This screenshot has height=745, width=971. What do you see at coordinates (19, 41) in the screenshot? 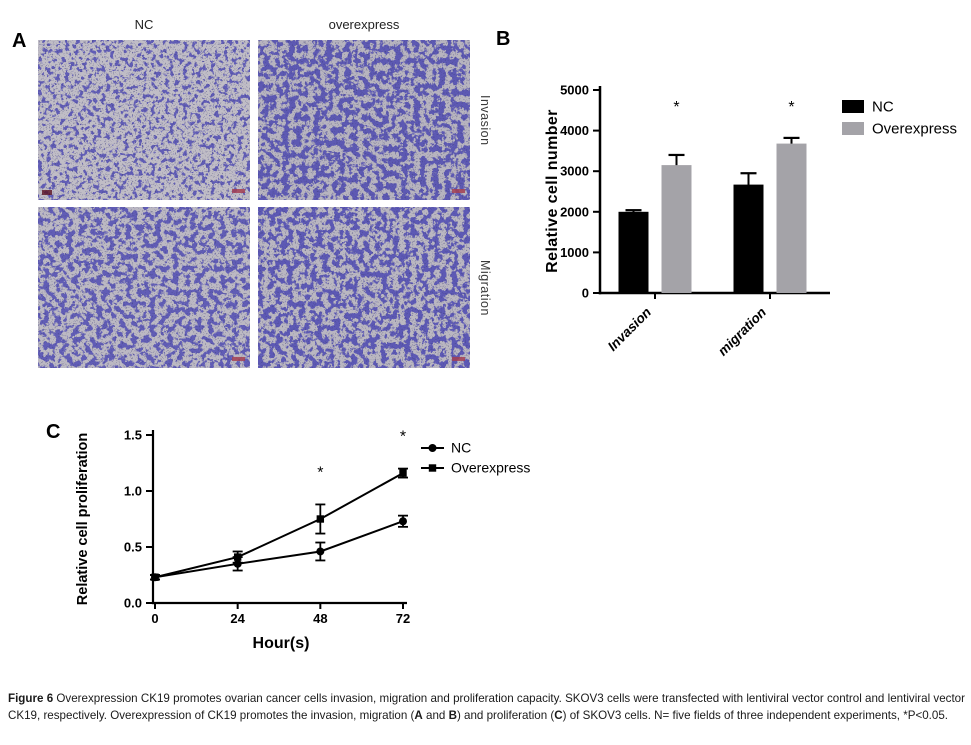
I see `panel-a-label: A` at bounding box center [19, 41].